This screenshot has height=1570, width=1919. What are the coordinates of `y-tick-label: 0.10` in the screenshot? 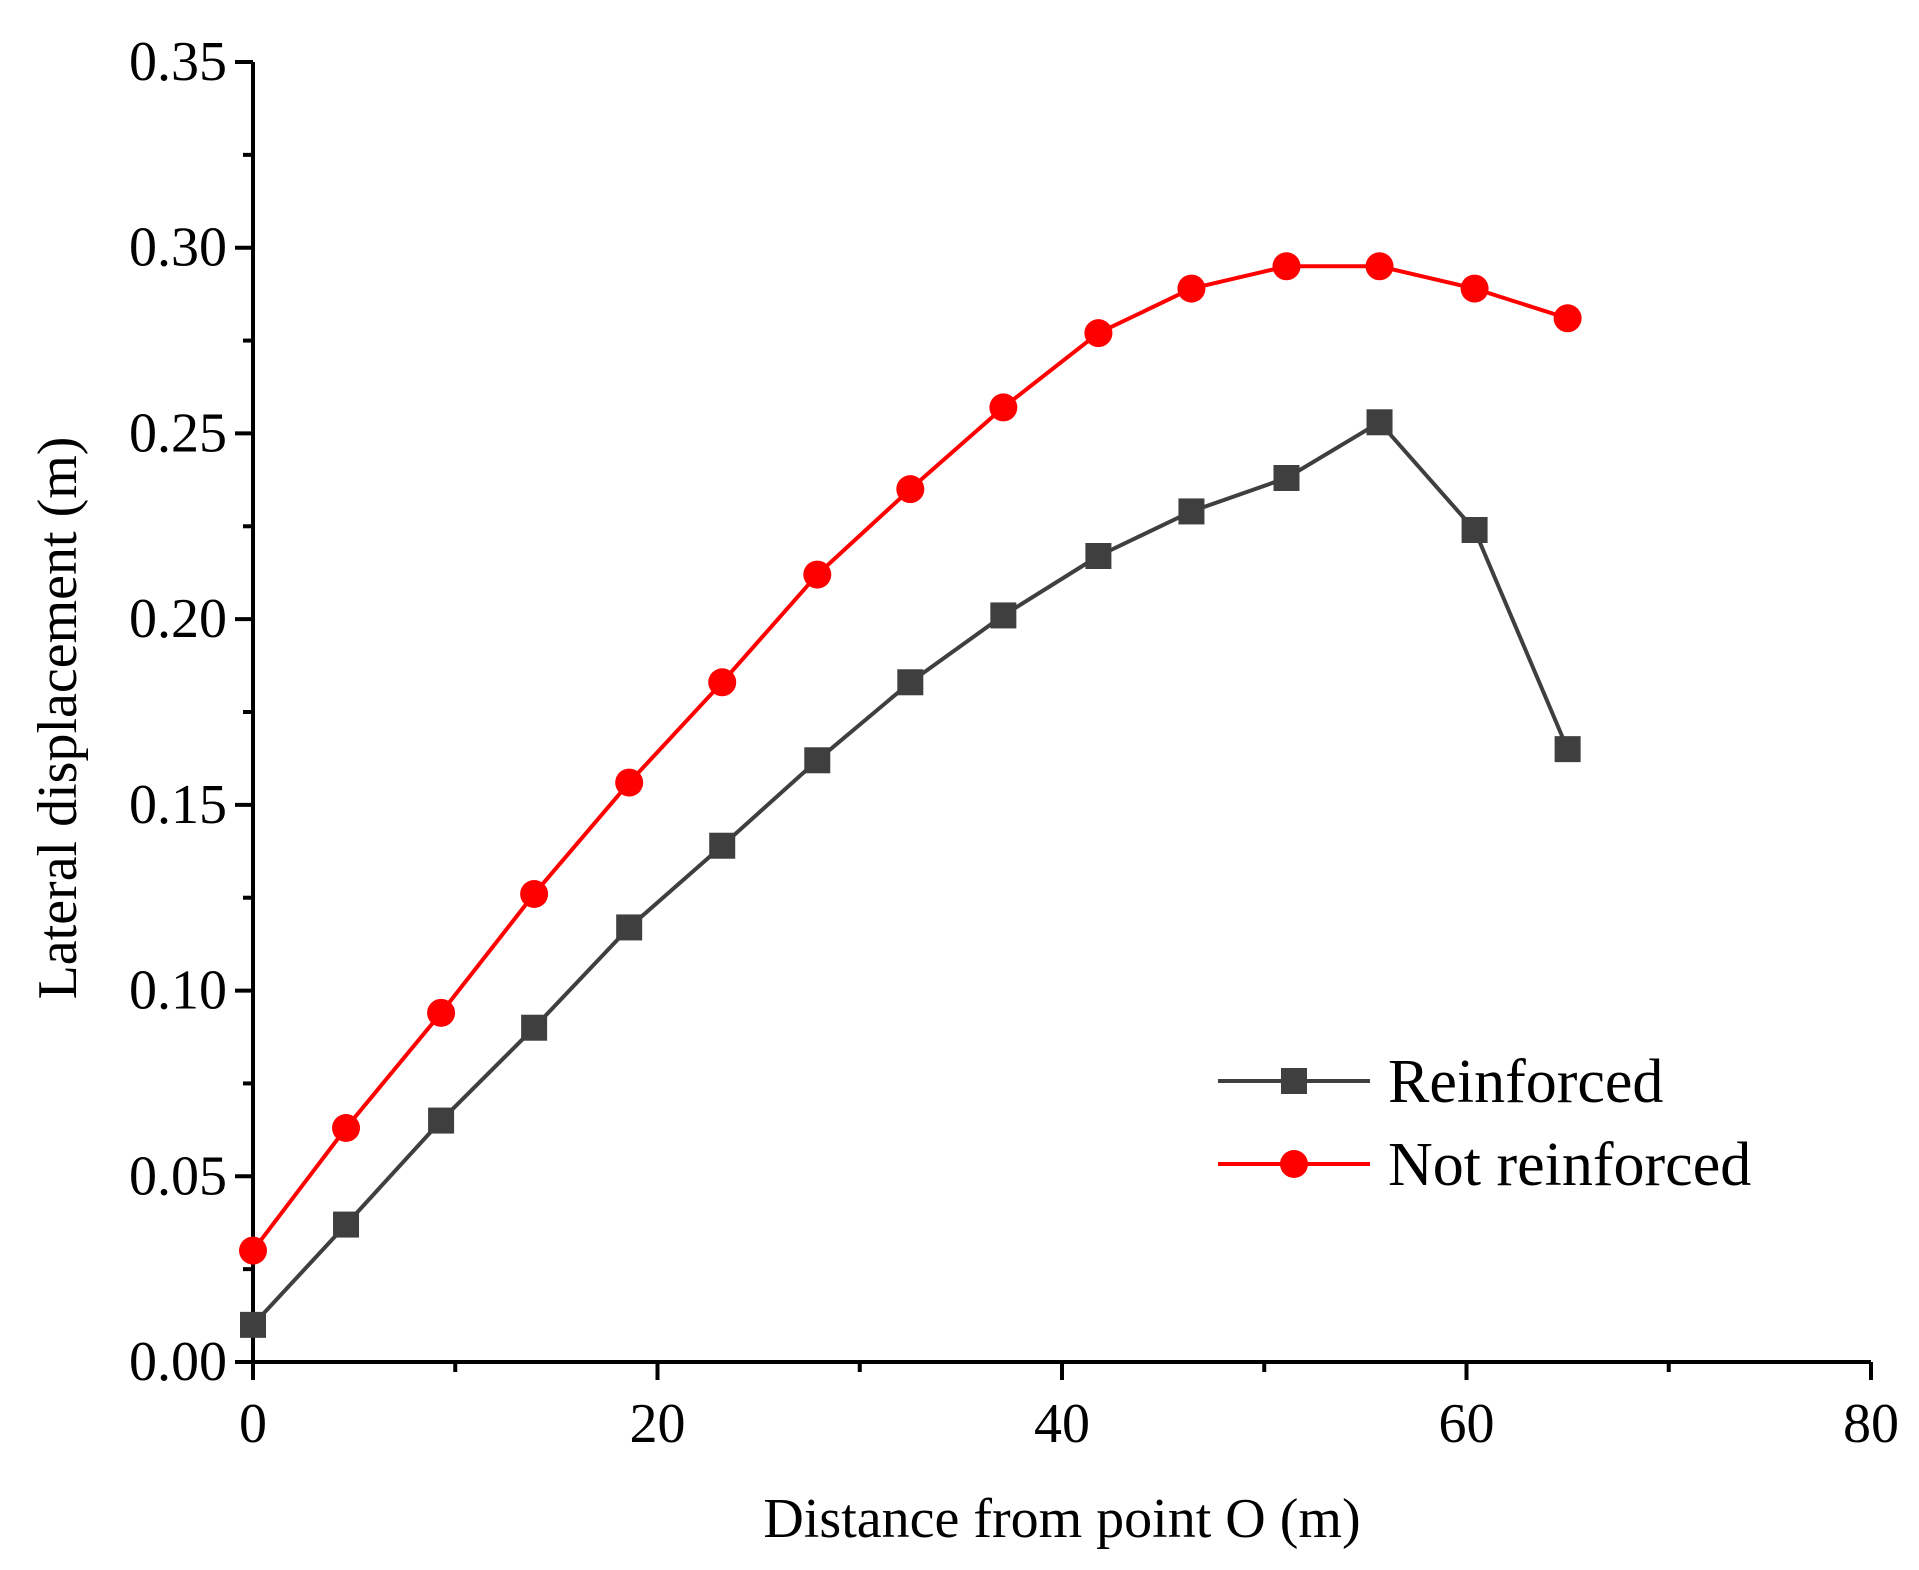 It's located at (178, 991).